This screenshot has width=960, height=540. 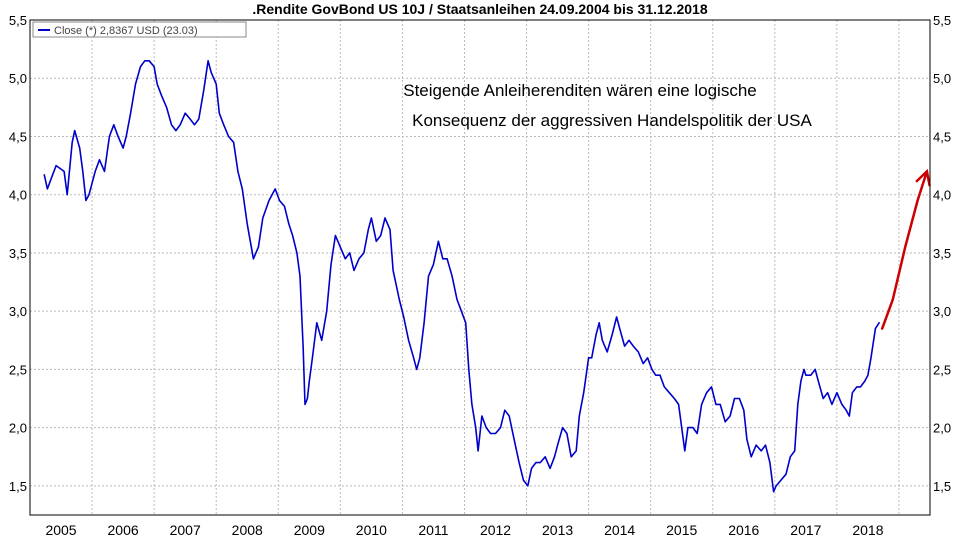 What do you see at coordinates (942, 20) in the screenshot?
I see `y-tick-label-right: 5,5` at bounding box center [942, 20].